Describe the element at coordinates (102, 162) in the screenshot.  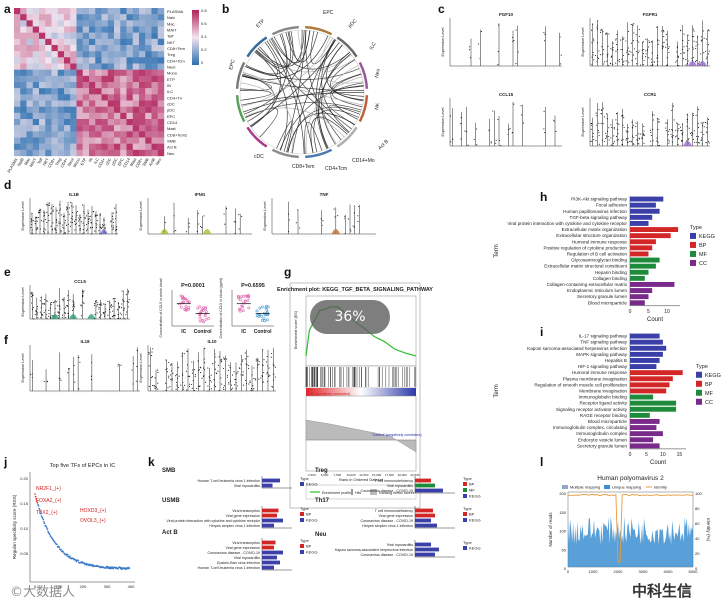
I see `heatmap-col-label: CD4+` at that location.